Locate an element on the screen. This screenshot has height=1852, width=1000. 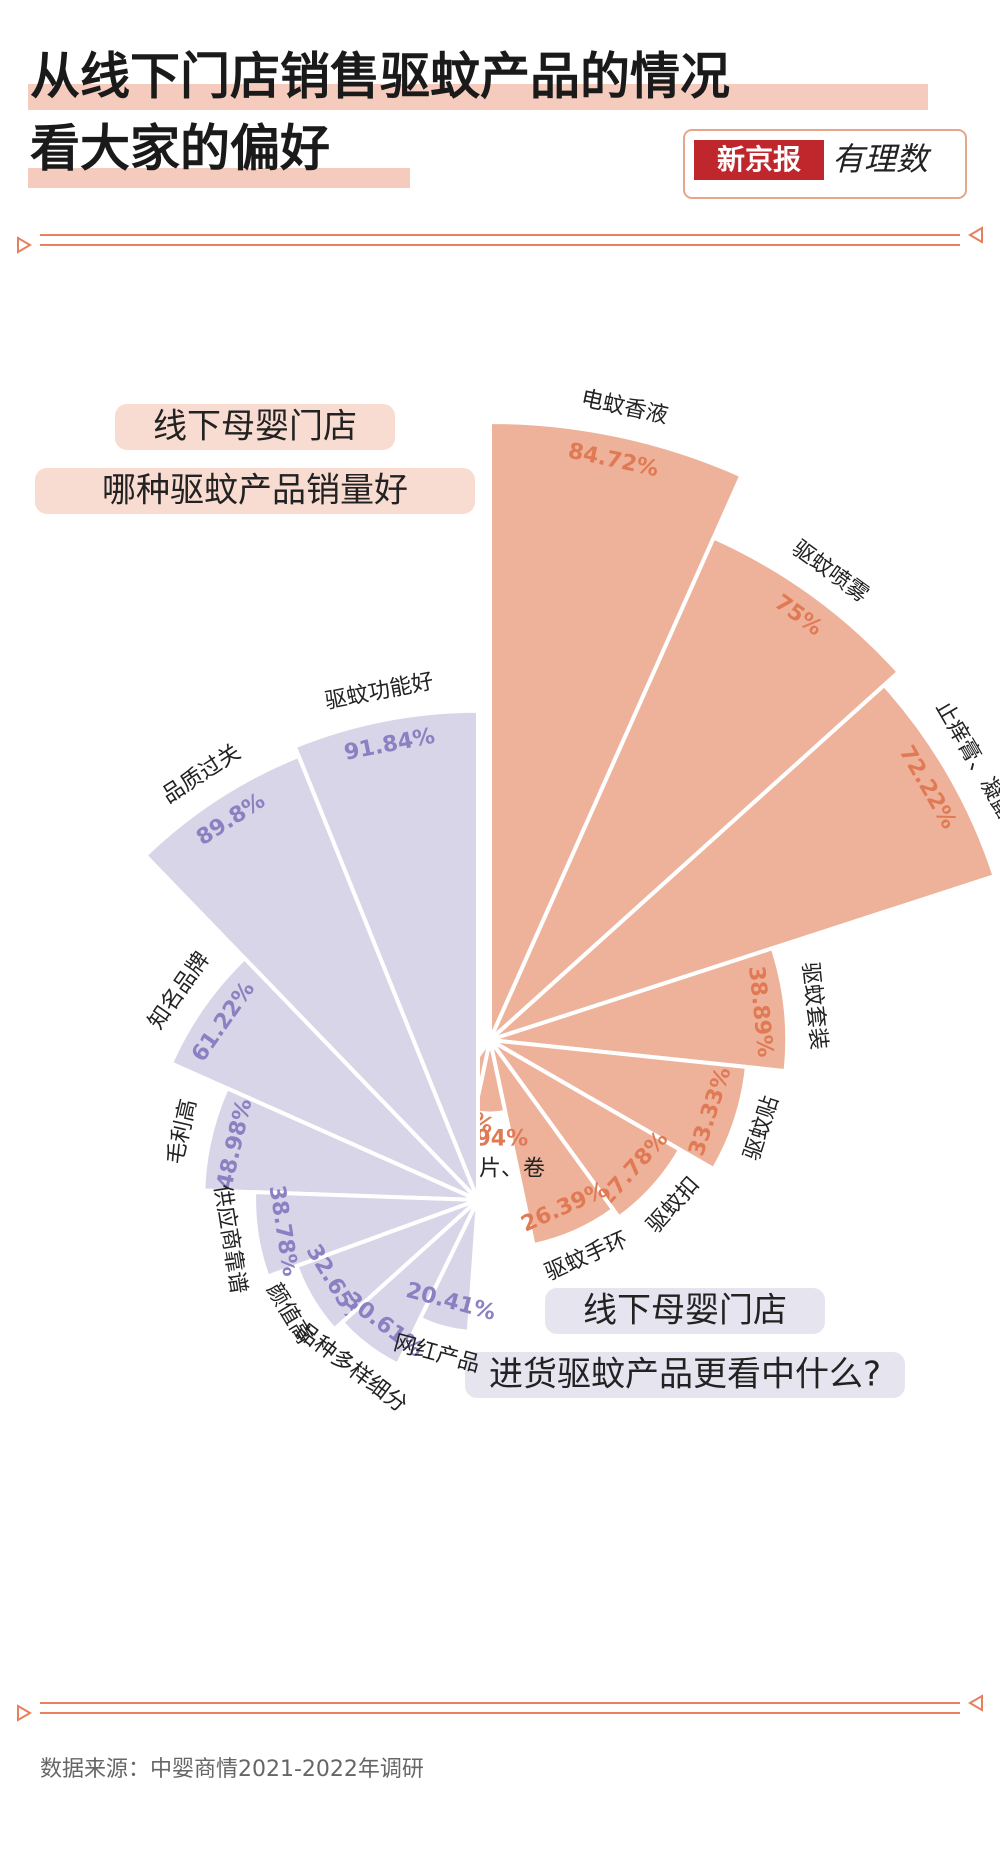
category-label: 驱蚊功能好 is located at coordinates (379, 692).